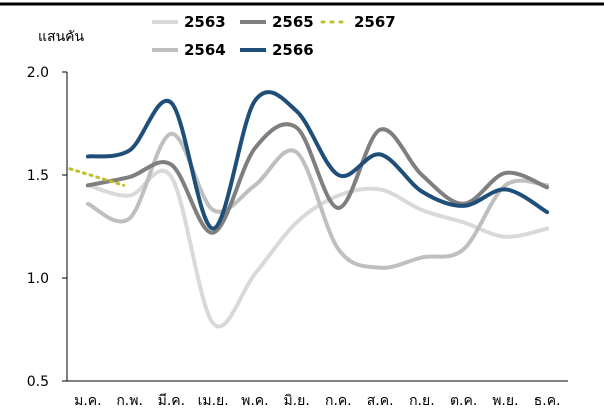  What do you see at coordinates (172, 401) in the screenshot?
I see `x-tick-label: มี.ค.` at bounding box center [172, 401].